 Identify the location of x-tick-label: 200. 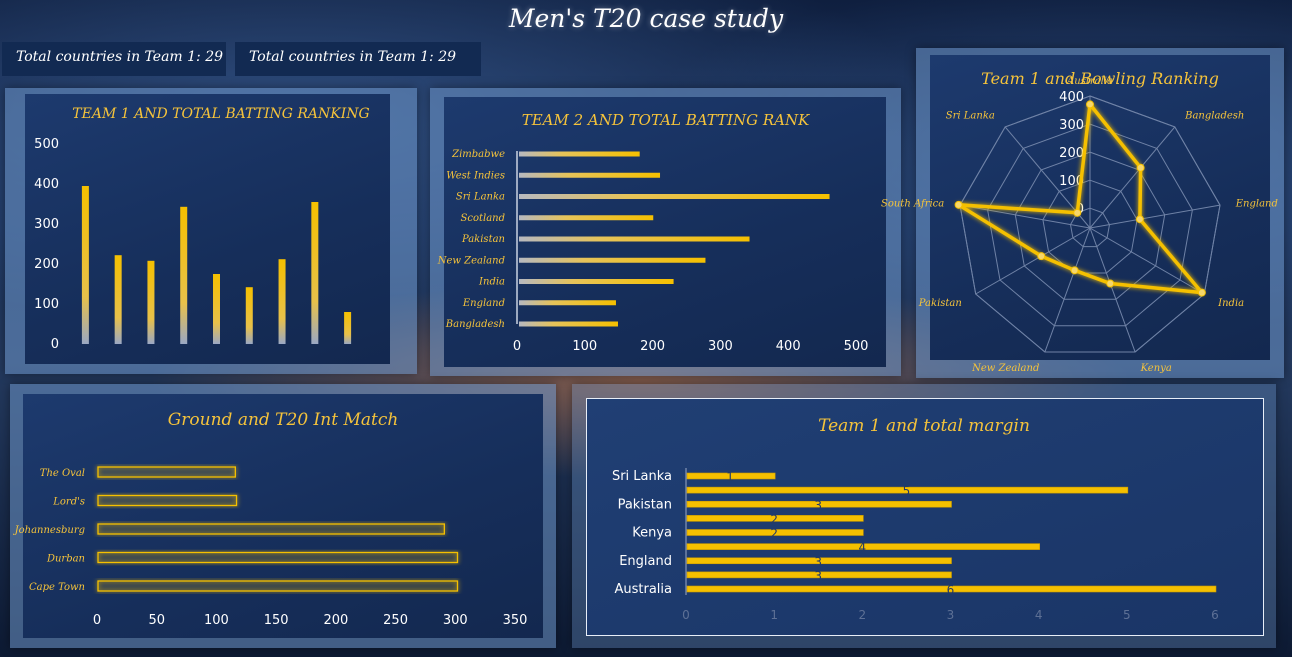
(335, 620).